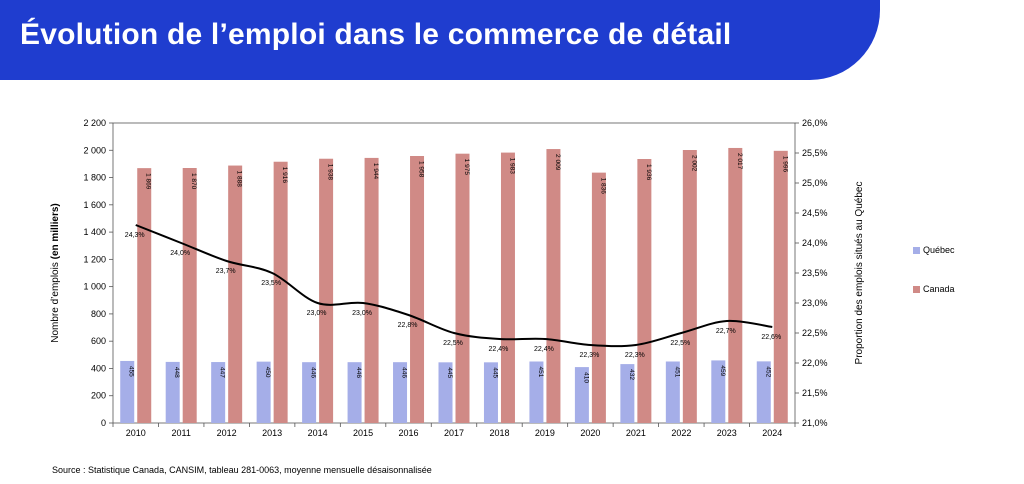 The width and height of the screenshot is (1024, 484). Describe the element at coordinates (375, 171) in the screenshot. I see `bar-label-canada: 1 944` at that location.